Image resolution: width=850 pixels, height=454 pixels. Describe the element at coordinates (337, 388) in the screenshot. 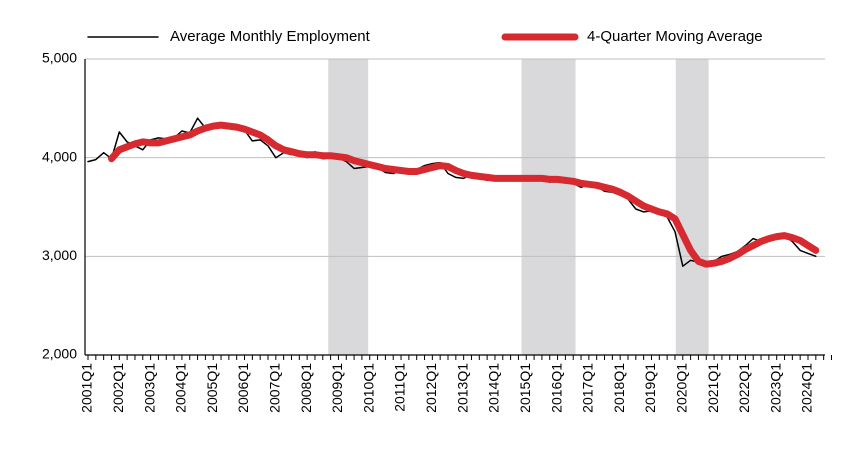

I see `x-tick-label: 2009Q1` at that location.